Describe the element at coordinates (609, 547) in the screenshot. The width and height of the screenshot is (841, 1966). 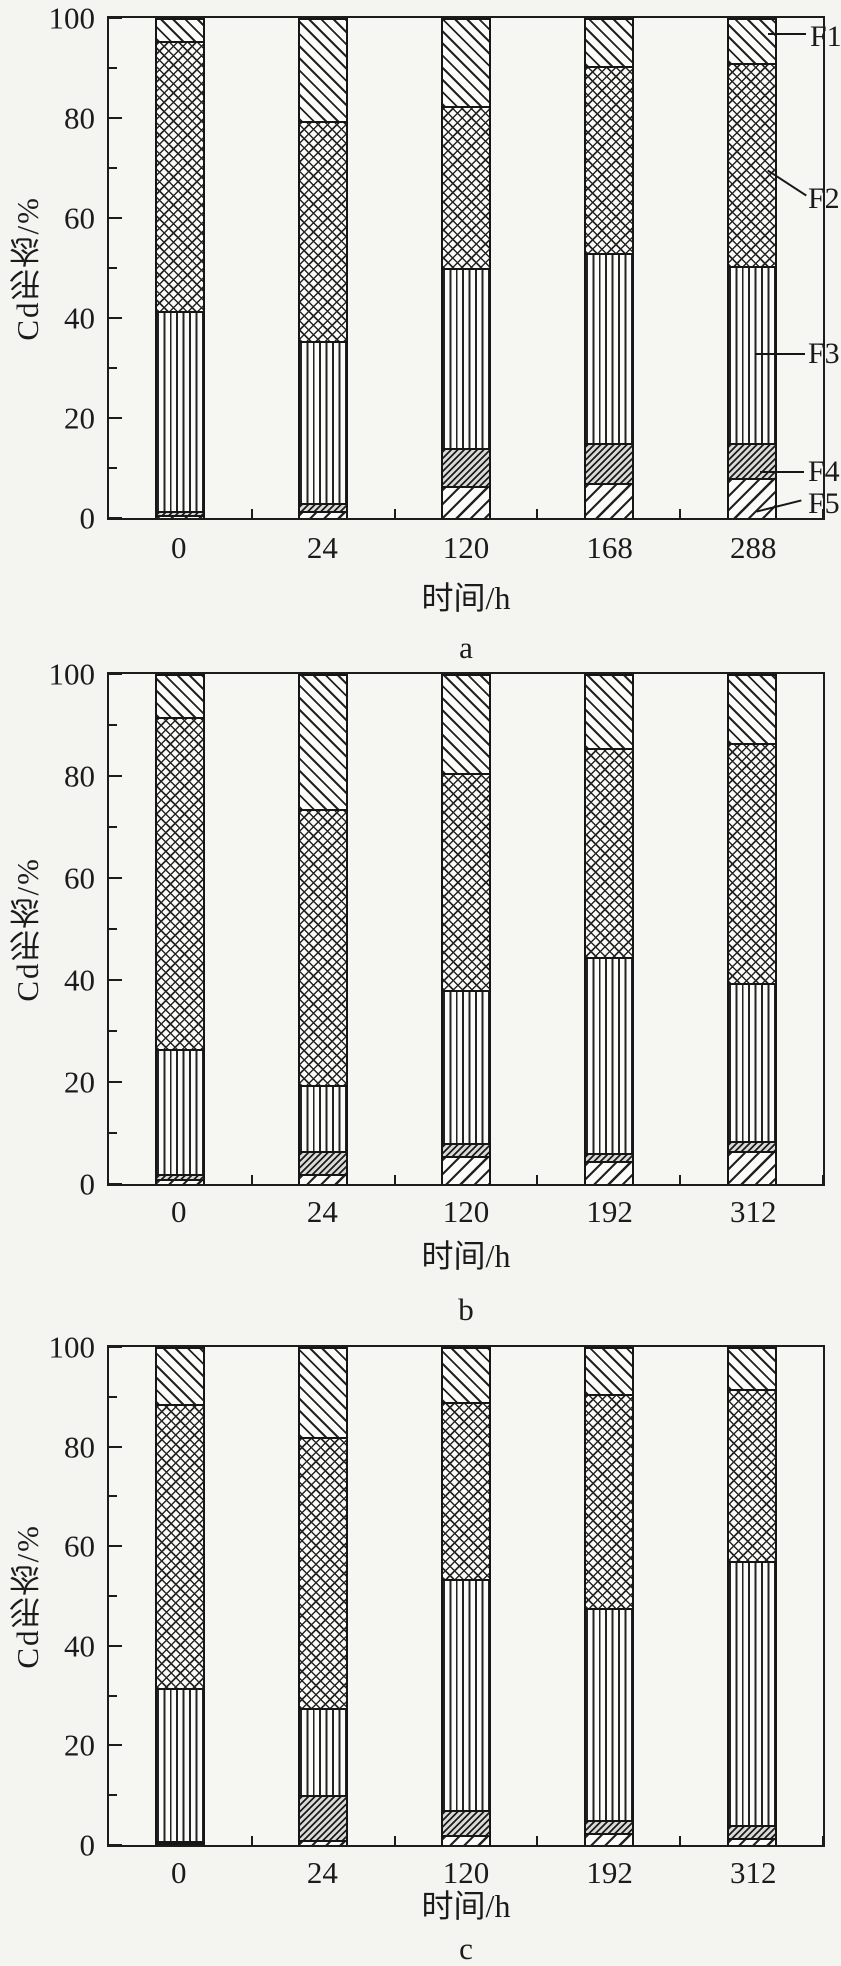
I see `x-tick-label: 168` at that location.